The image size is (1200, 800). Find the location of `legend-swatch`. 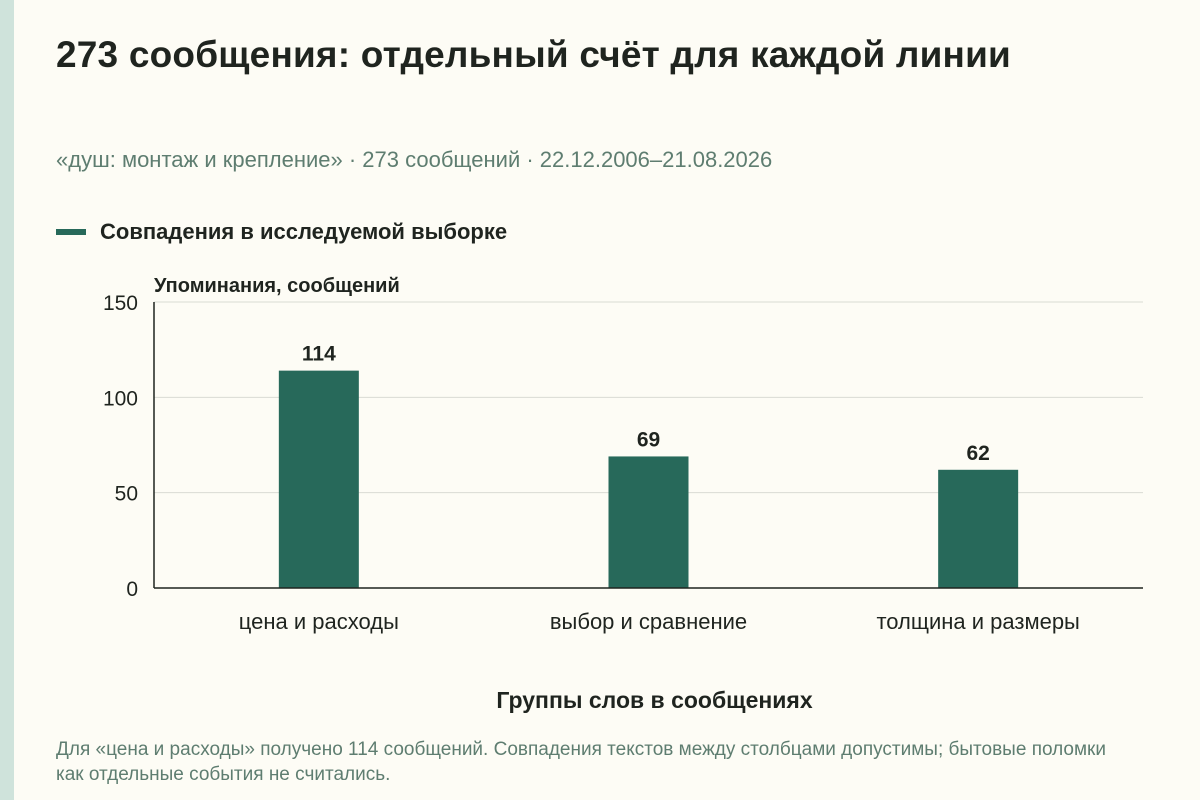

legend-swatch is located at coordinates (71, 232).